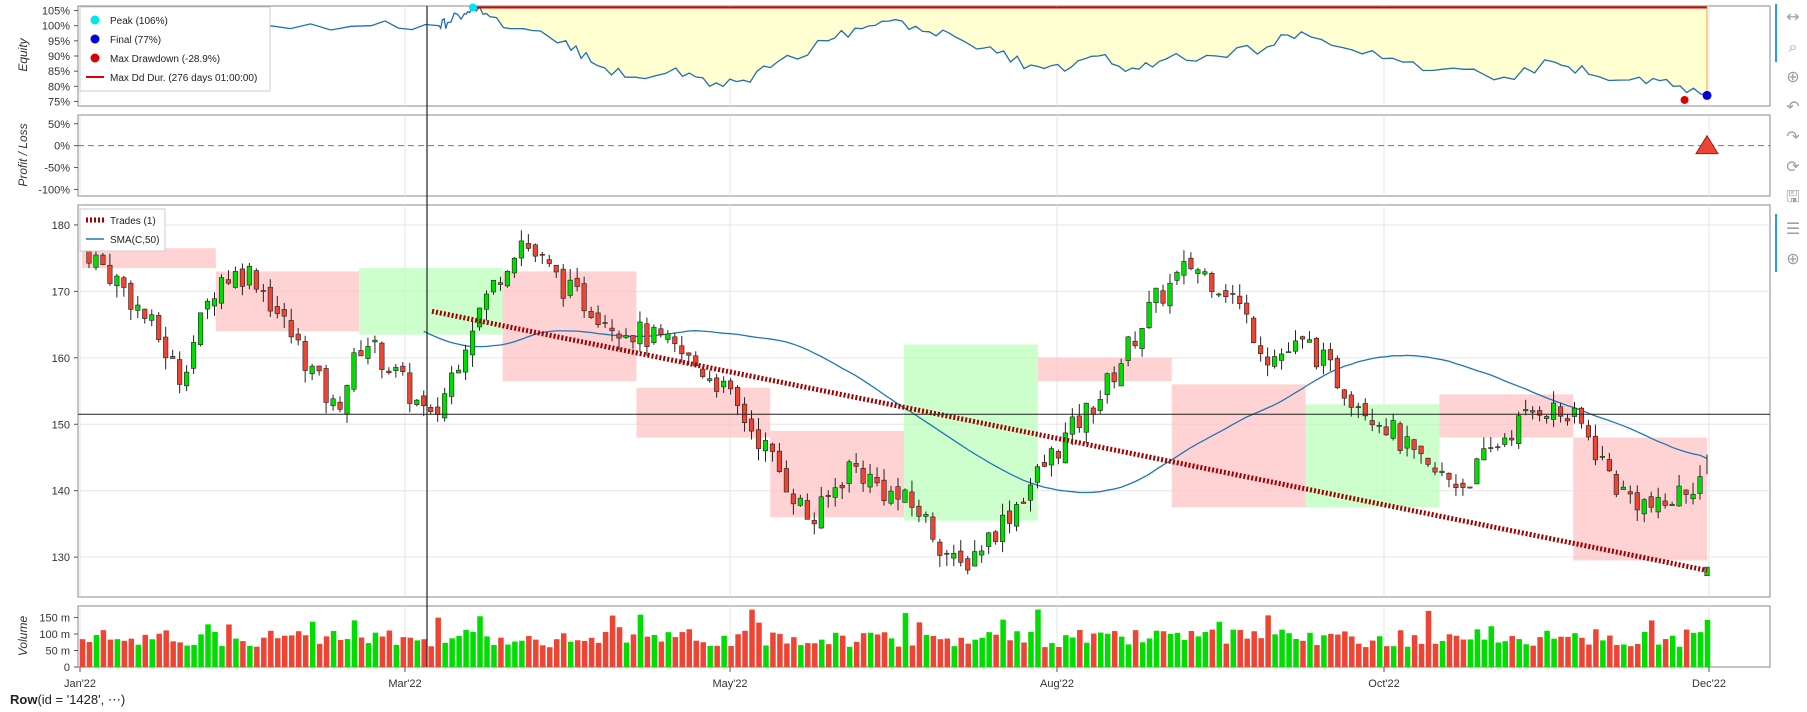  Describe the element at coordinates (54, 635) in the screenshot. I see `volume-y-tick-label: 100 m` at that location.